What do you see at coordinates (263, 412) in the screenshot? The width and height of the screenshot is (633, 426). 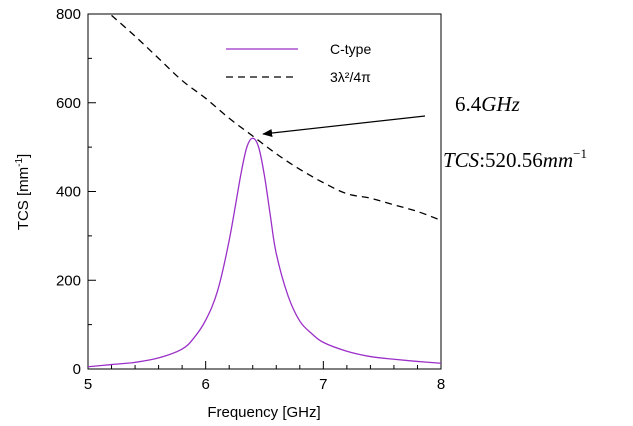 I see `x-axis-title: Frequency [GHz]` at bounding box center [263, 412].